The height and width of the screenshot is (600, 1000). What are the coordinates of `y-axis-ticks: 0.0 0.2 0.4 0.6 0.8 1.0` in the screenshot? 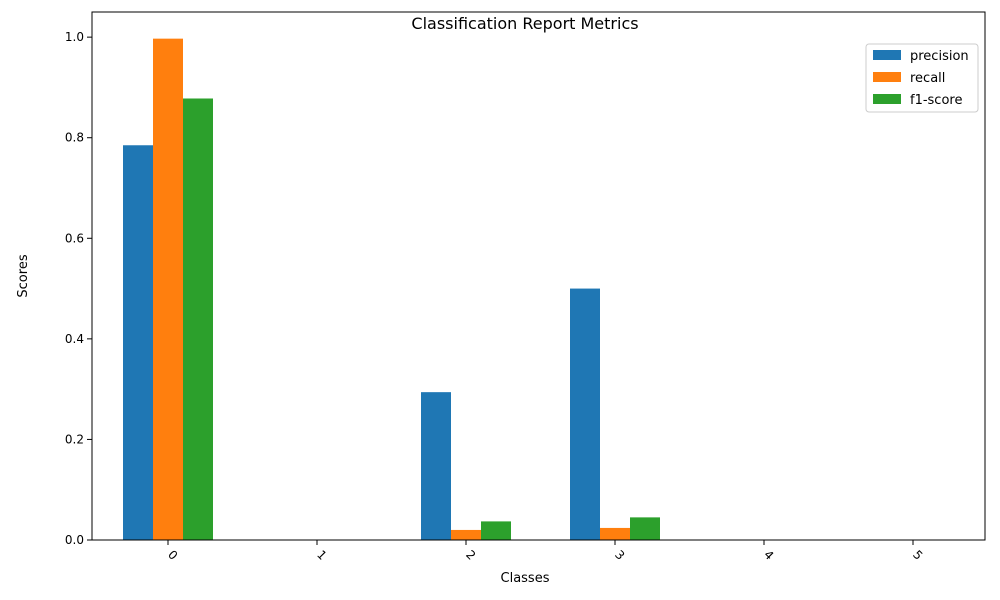 It's located at (78, 288).